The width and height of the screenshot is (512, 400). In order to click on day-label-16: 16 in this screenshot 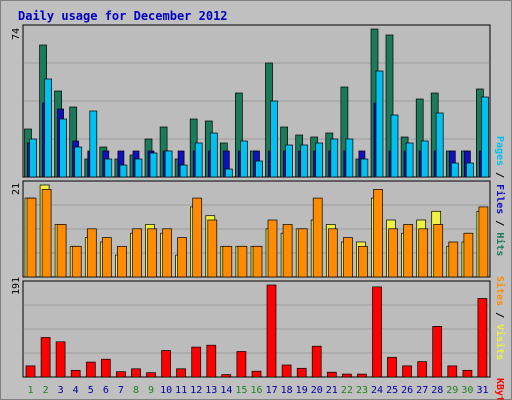, I will do `click(256, 390)`.